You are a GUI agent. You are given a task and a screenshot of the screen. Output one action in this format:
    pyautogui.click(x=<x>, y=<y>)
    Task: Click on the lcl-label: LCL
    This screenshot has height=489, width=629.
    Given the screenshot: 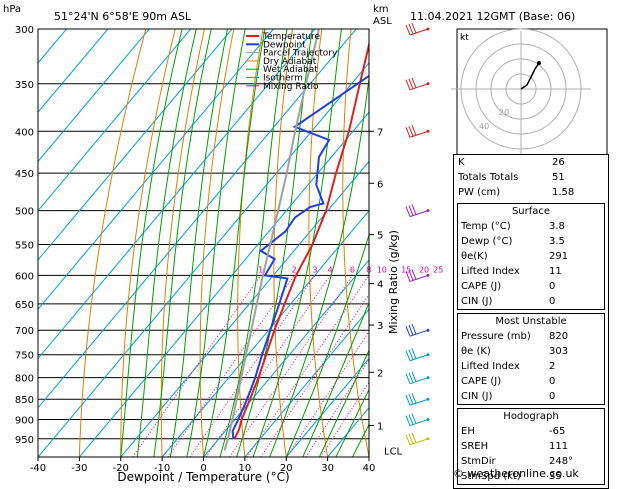 What is the action you would take?
    pyautogui.click(x=393, y=452)
    